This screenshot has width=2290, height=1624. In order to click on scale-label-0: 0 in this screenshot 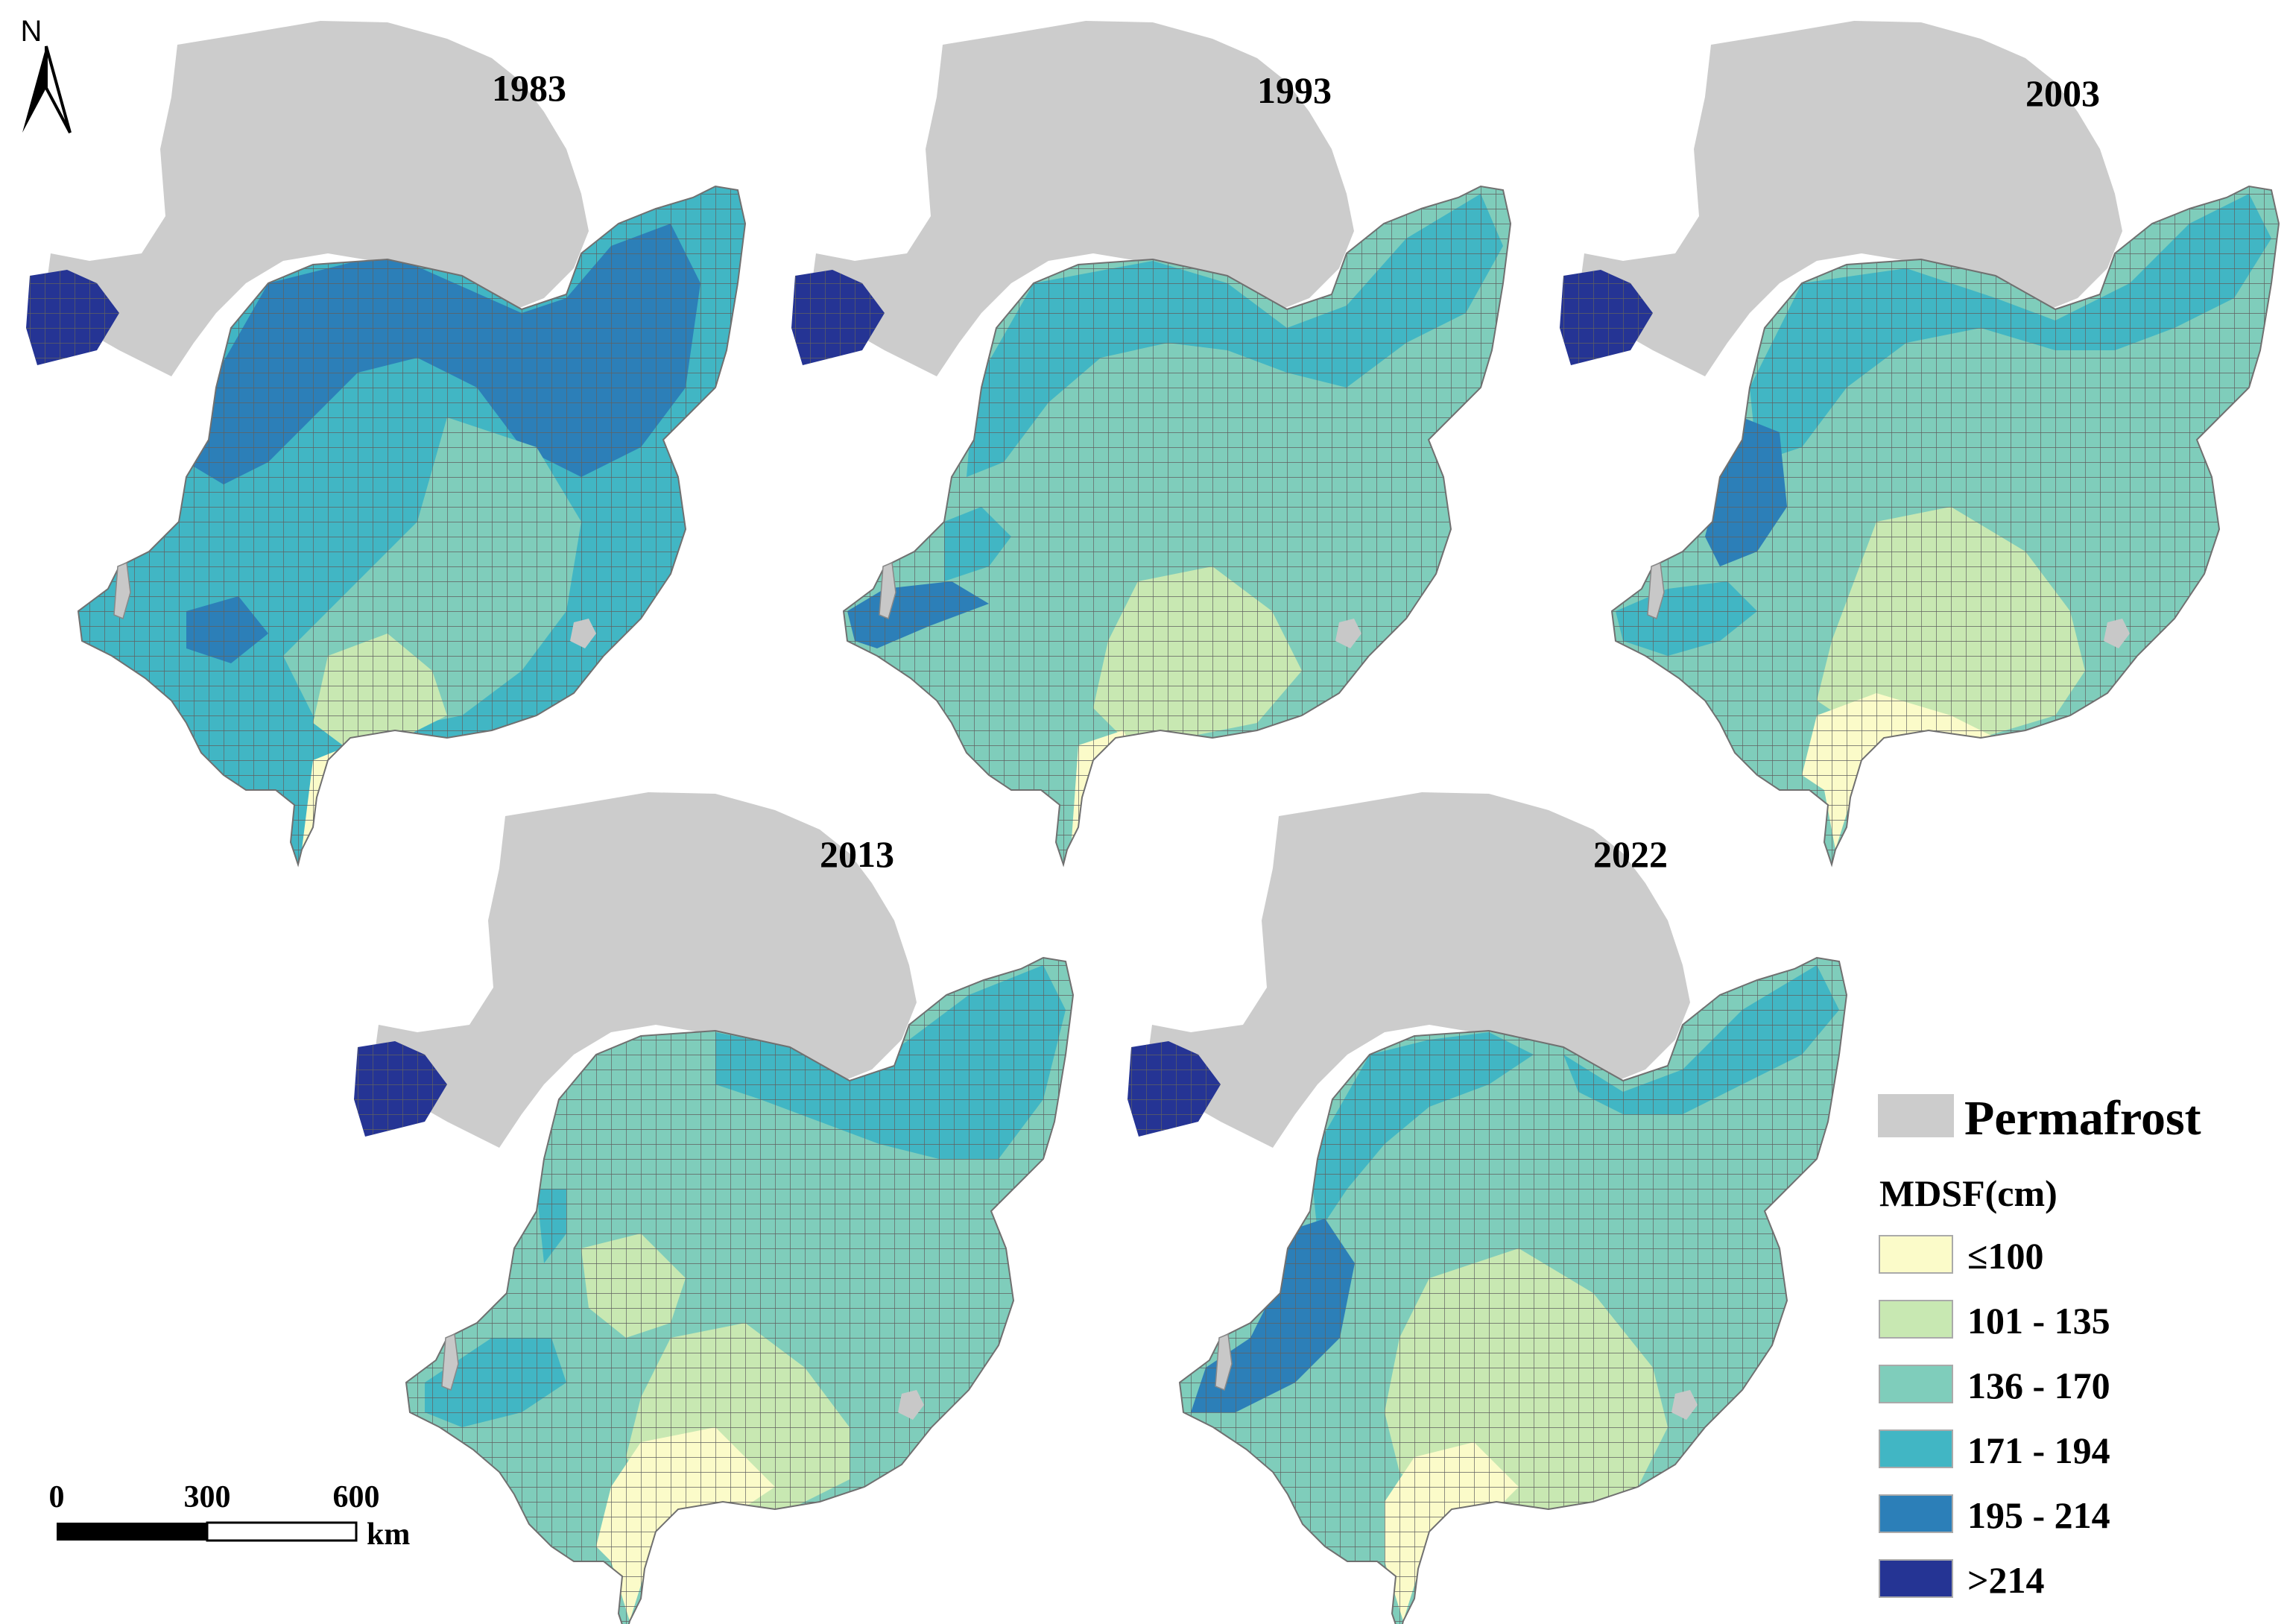, I will do `click(57, 1497)`.